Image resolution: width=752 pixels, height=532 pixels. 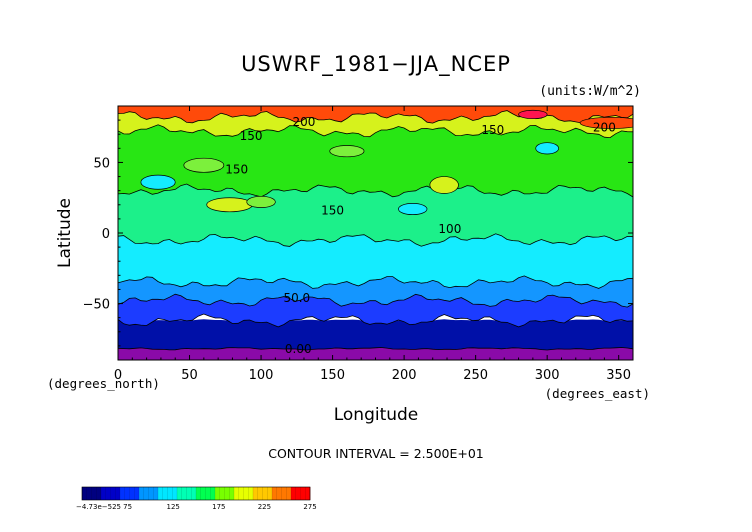 What do you see at coordinates (98, 507) in the screenshot?
I see `colorbar-label: −4.73e−525` at bounding box center [98, 507].